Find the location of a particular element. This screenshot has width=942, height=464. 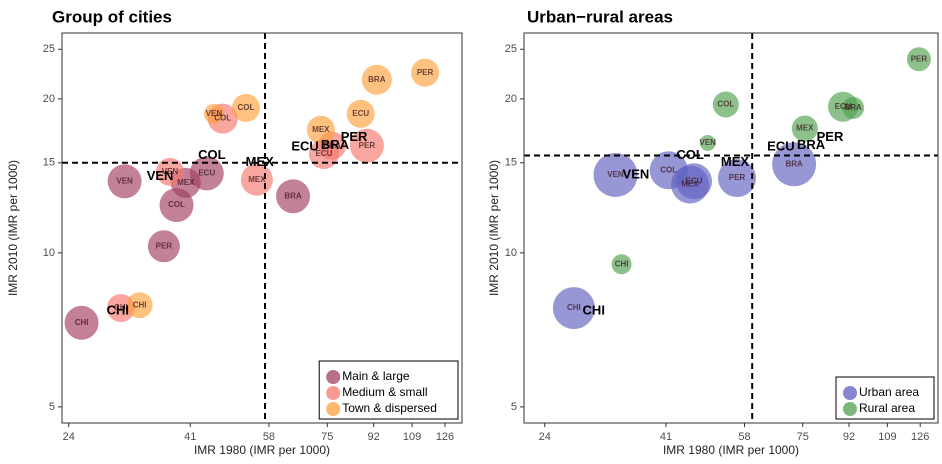

legend-label: Main & large is located at coordinates (376, 376).